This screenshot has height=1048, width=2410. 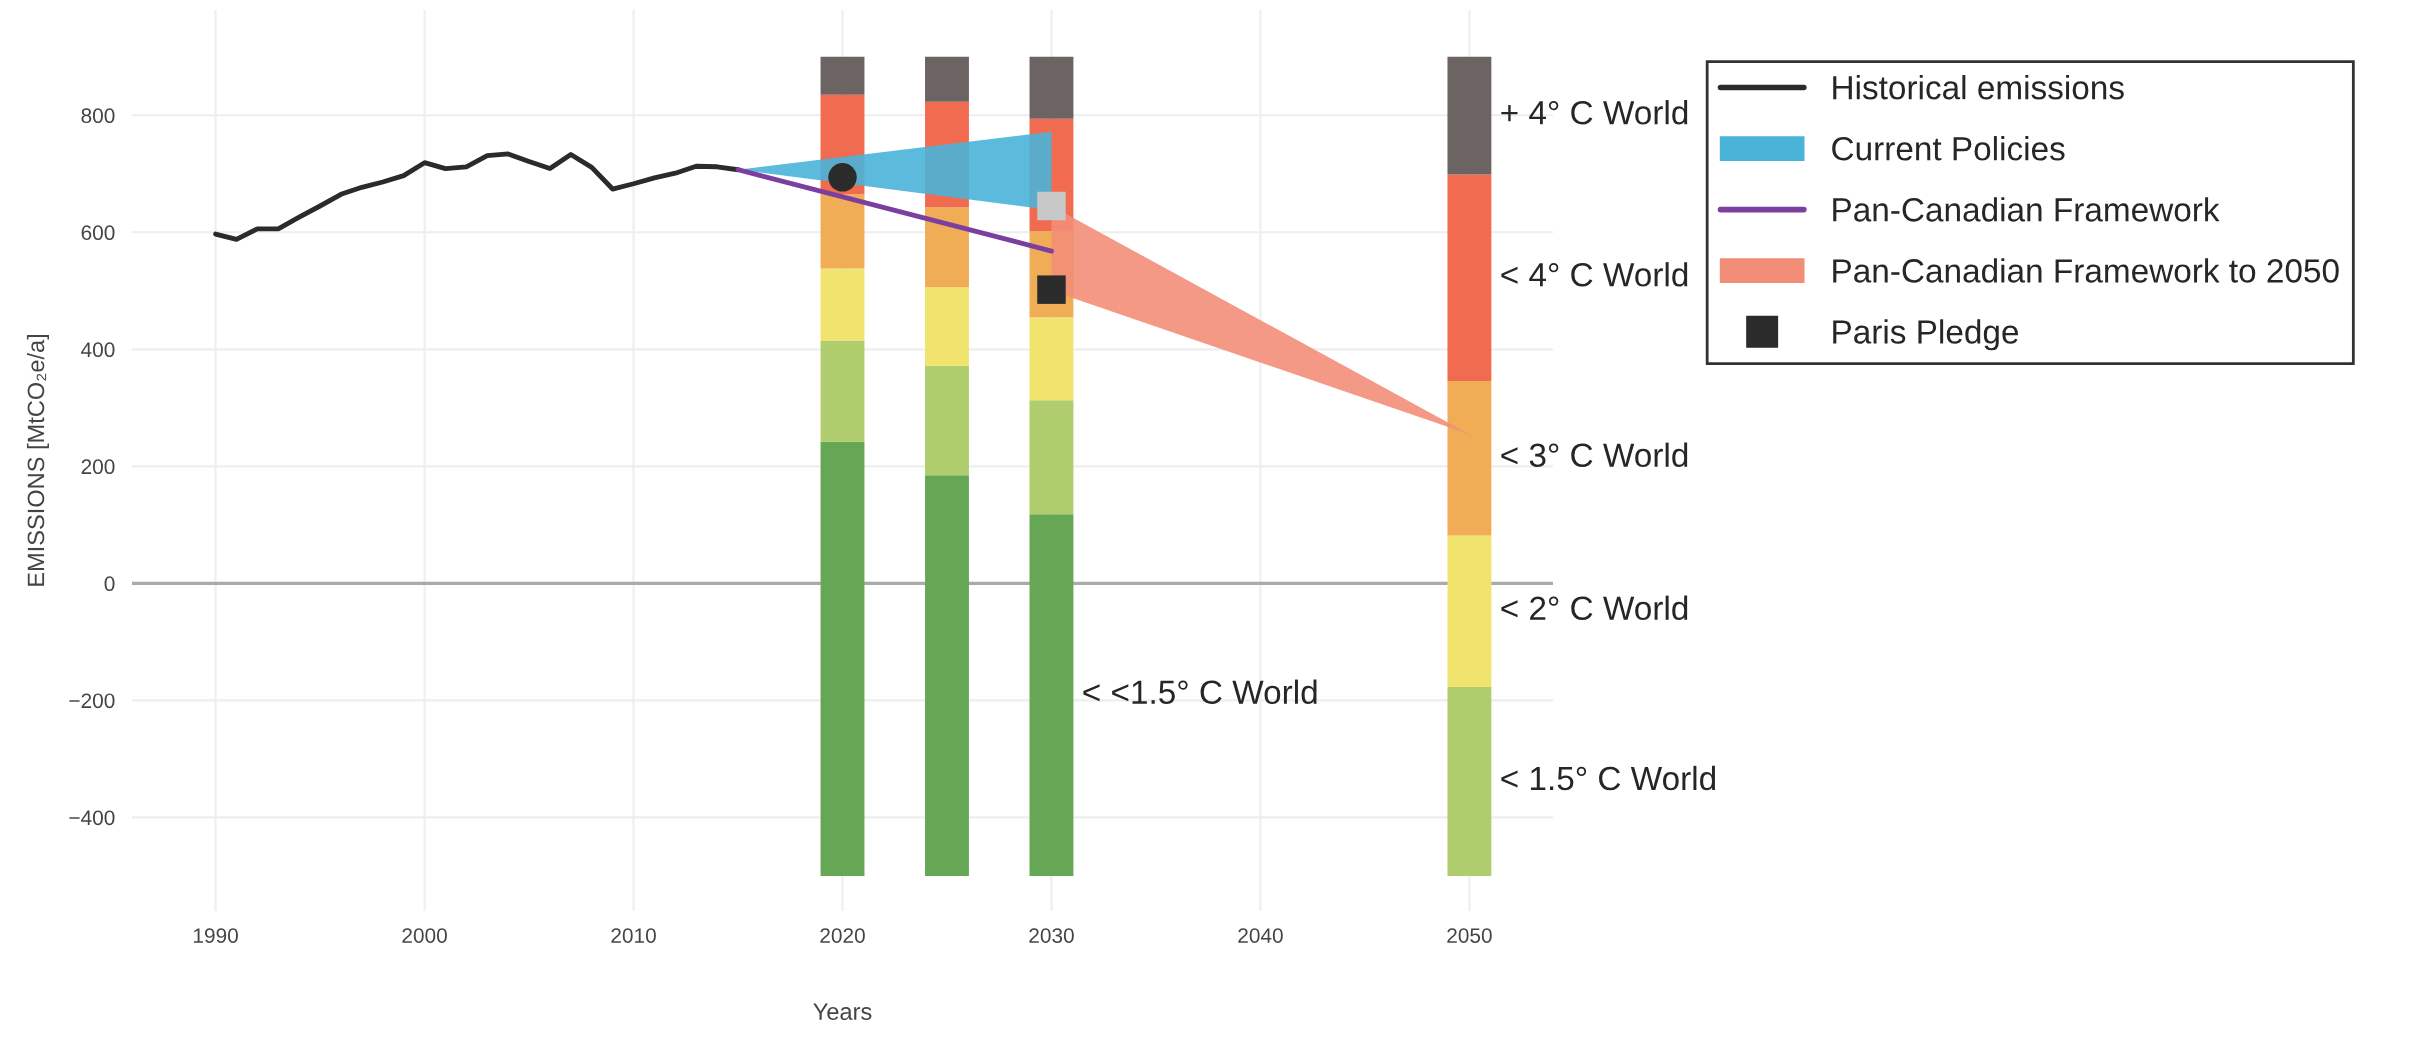 What do you see at coordinates (2086, 270) in the screenshot?
I see `legend-label: Pan-Canadian Framework to 2050` at bounding box center [2086, 270].